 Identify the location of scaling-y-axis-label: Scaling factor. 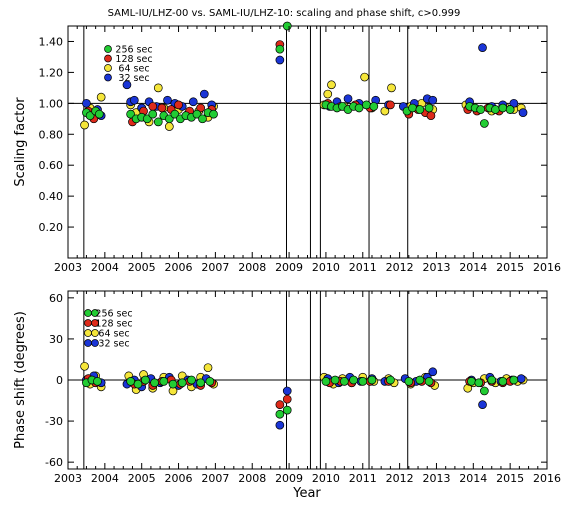
(20, 142).